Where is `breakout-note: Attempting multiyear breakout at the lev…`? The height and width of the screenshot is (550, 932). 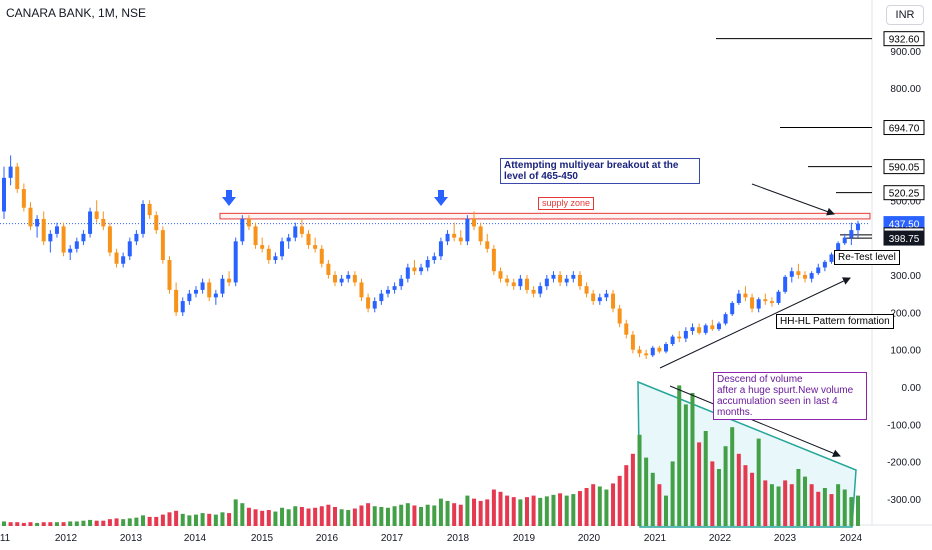 breakout-note: Attempting multiyear breakout at the lev… is located at coordinates (600, 171).